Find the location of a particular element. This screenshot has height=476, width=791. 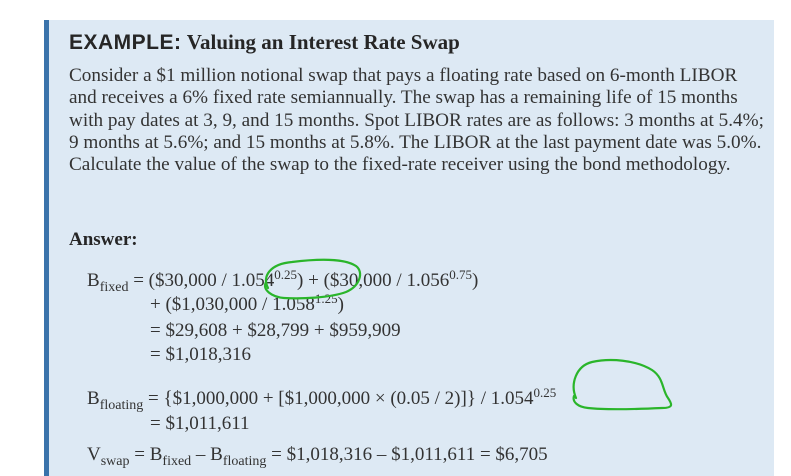

example-heading: EXAMPLE: Valuing an Interest Rate Swap is located at coordinates (264, 42).